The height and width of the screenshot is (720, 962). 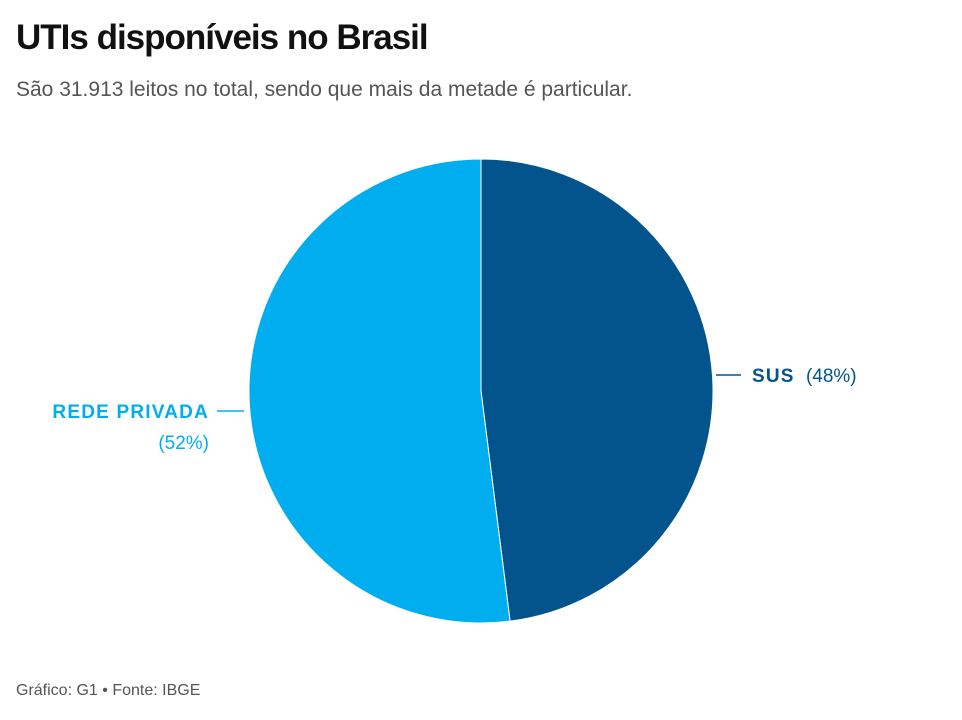 What do you see at coordinates (773, 376) in the screenshot?
I see `sus-label-name: SUS` at bounding box center [773, 376].